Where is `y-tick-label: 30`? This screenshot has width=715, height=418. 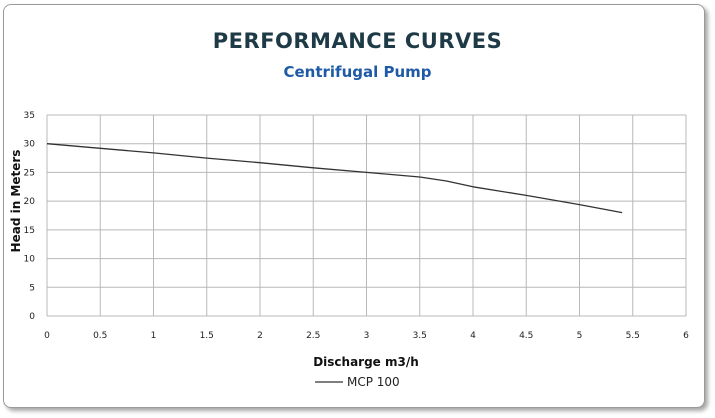
y-tick-label: 30 is located at coordinates (30, 145).